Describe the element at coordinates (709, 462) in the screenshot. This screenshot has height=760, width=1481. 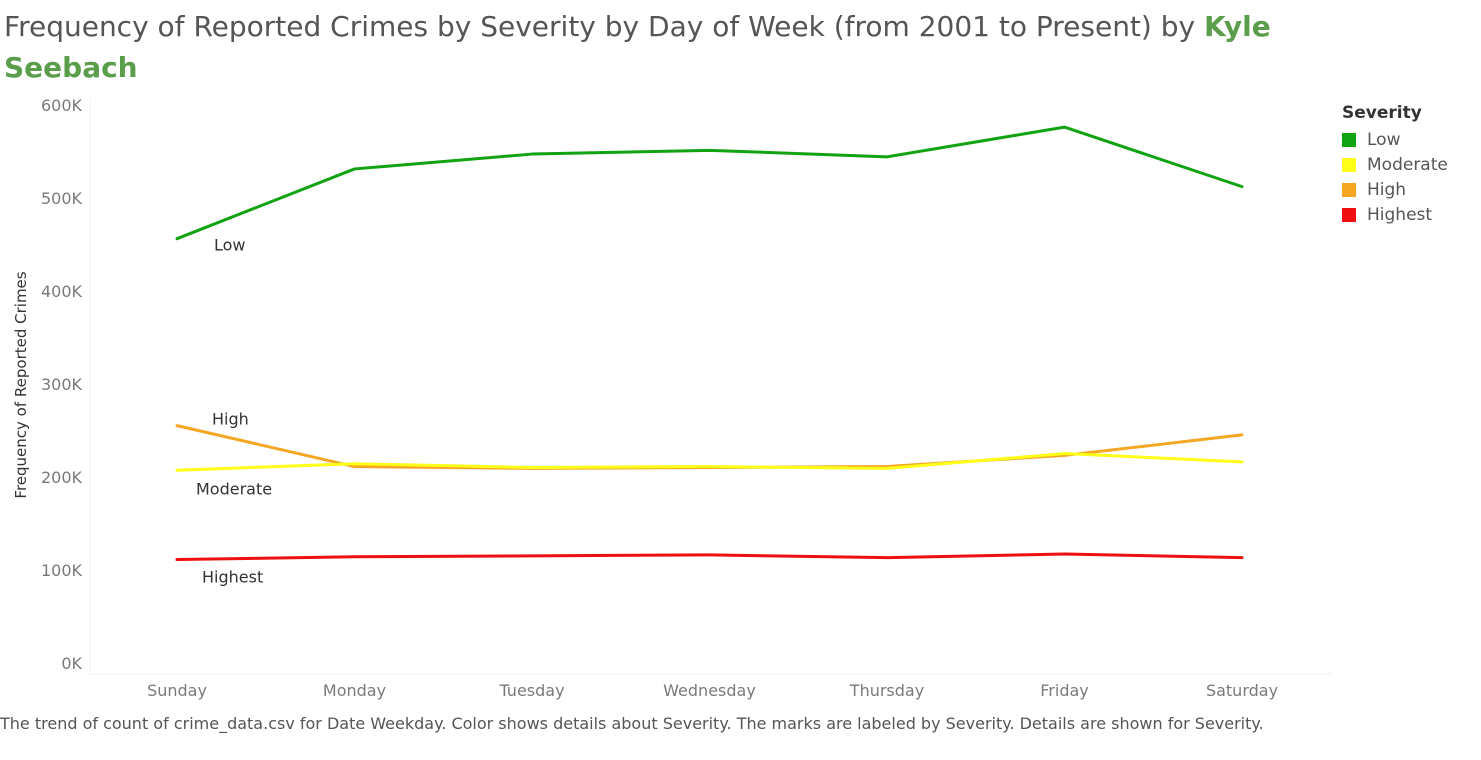
I see `series-line-moderate` at that location.